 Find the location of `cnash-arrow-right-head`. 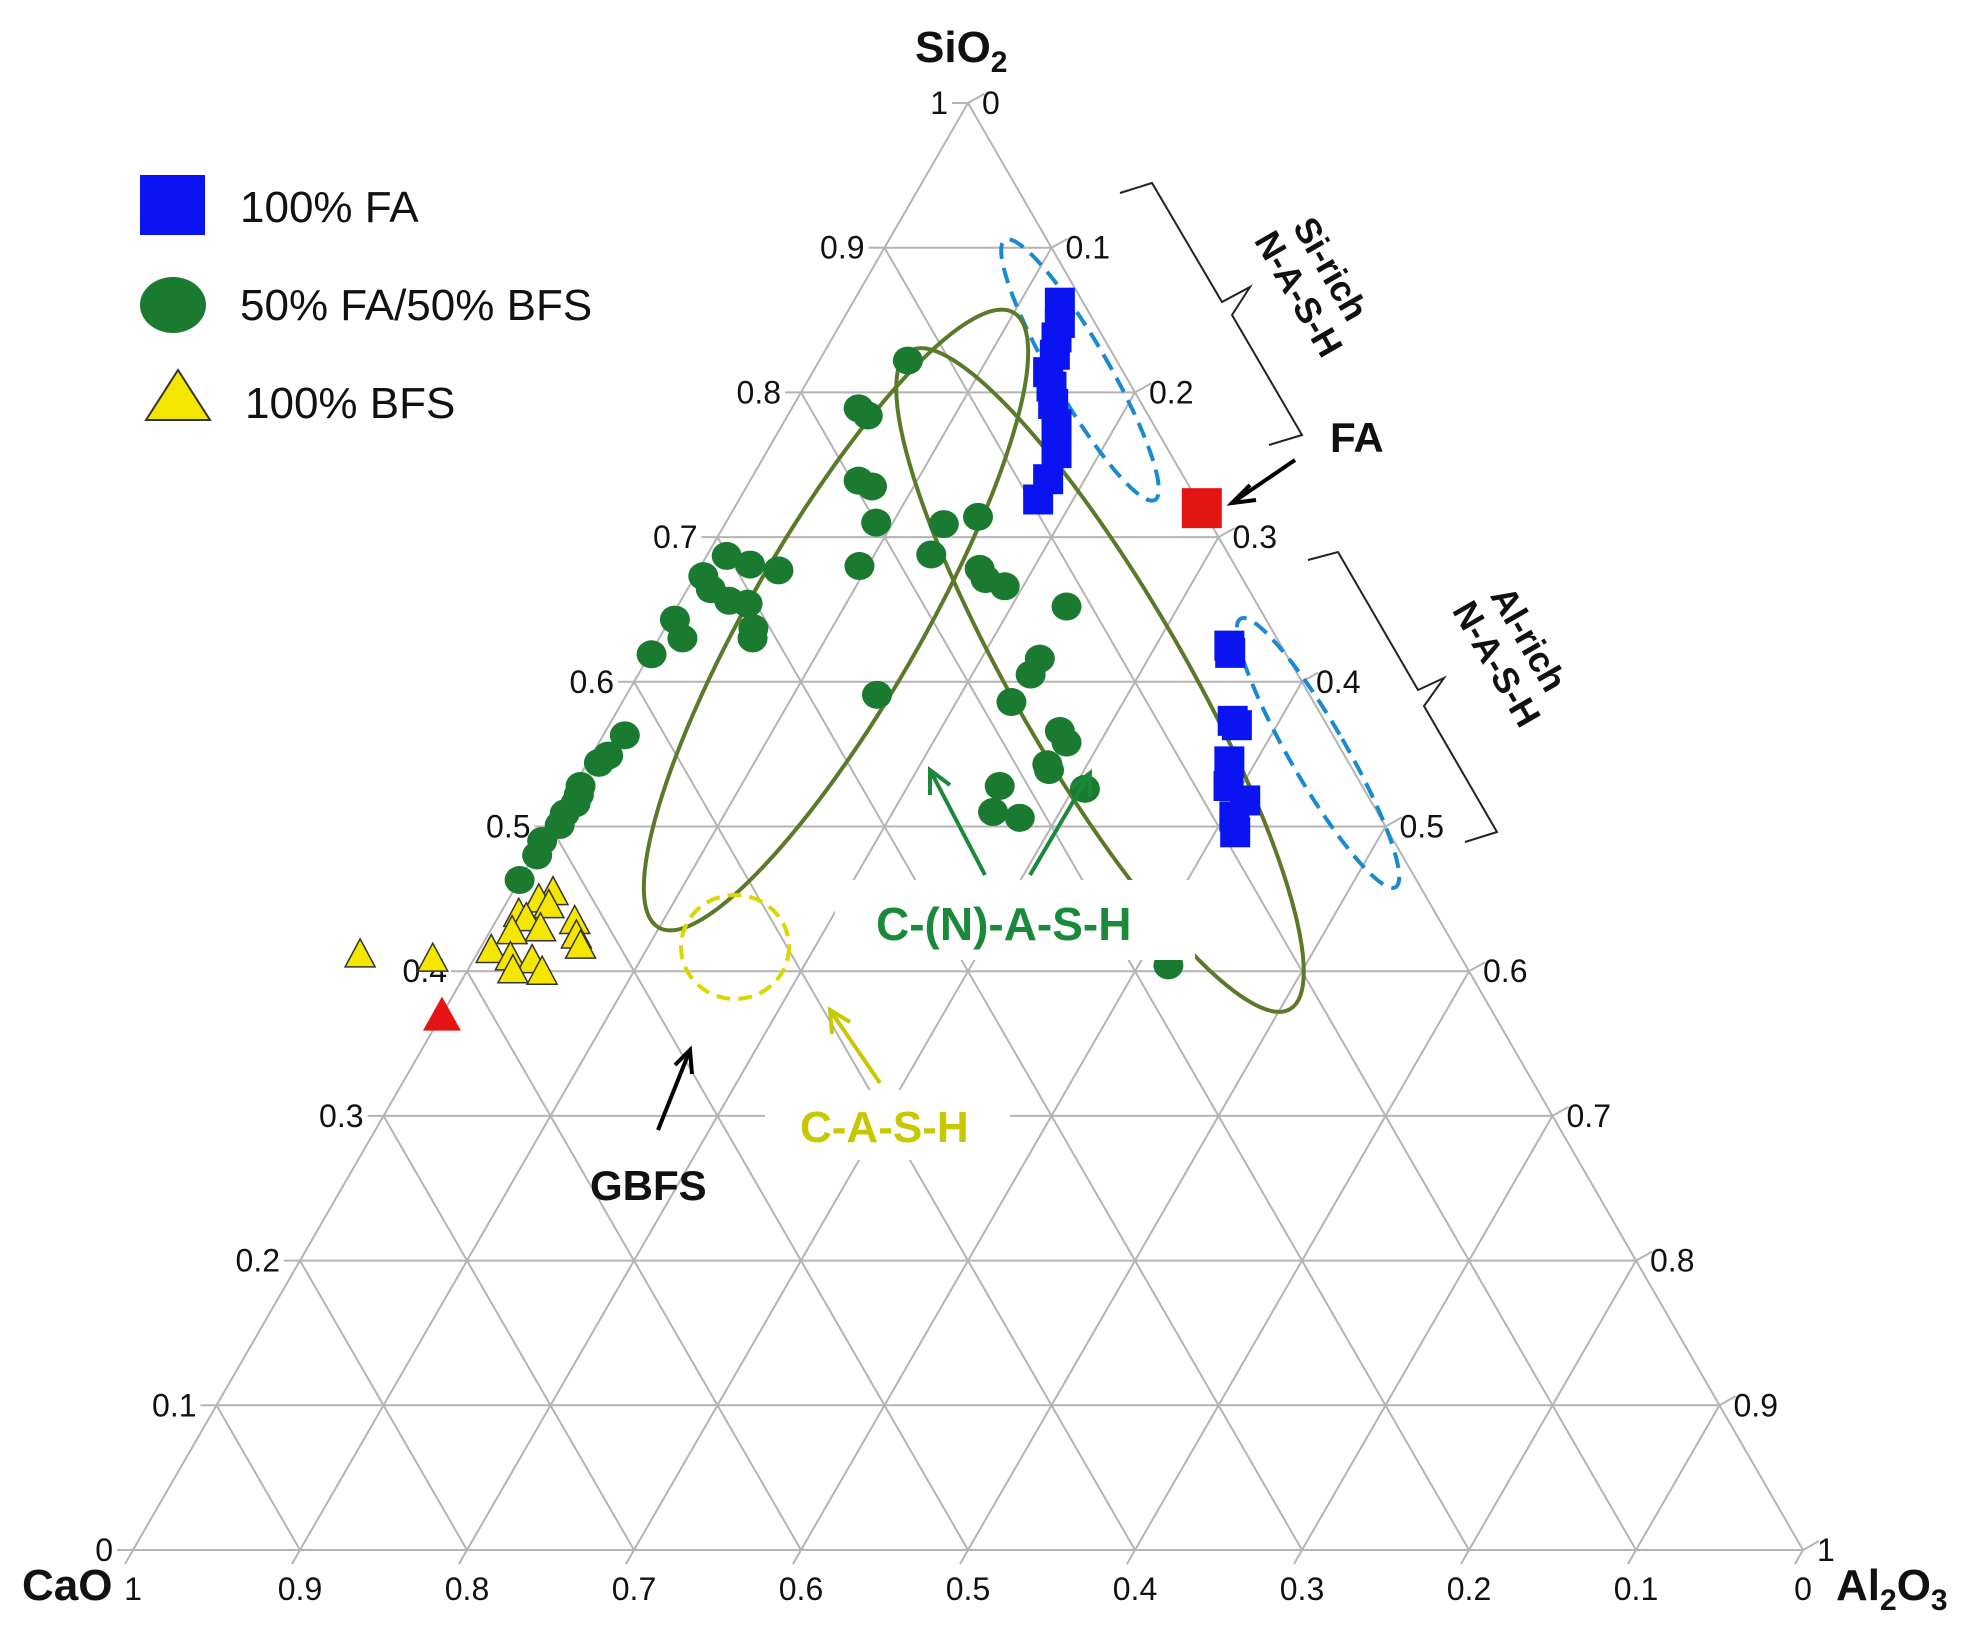

cnash-arrow-right-head is located at coordinates (1080, 782).